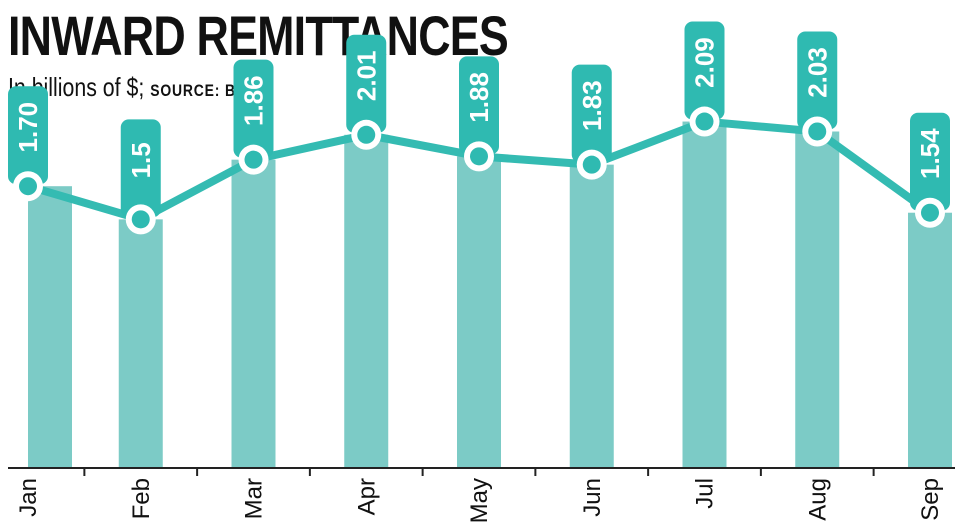  Describe the element at coordinates (817, 72) in the screenshot. I see `data-label-aug: 2.03` at that location.